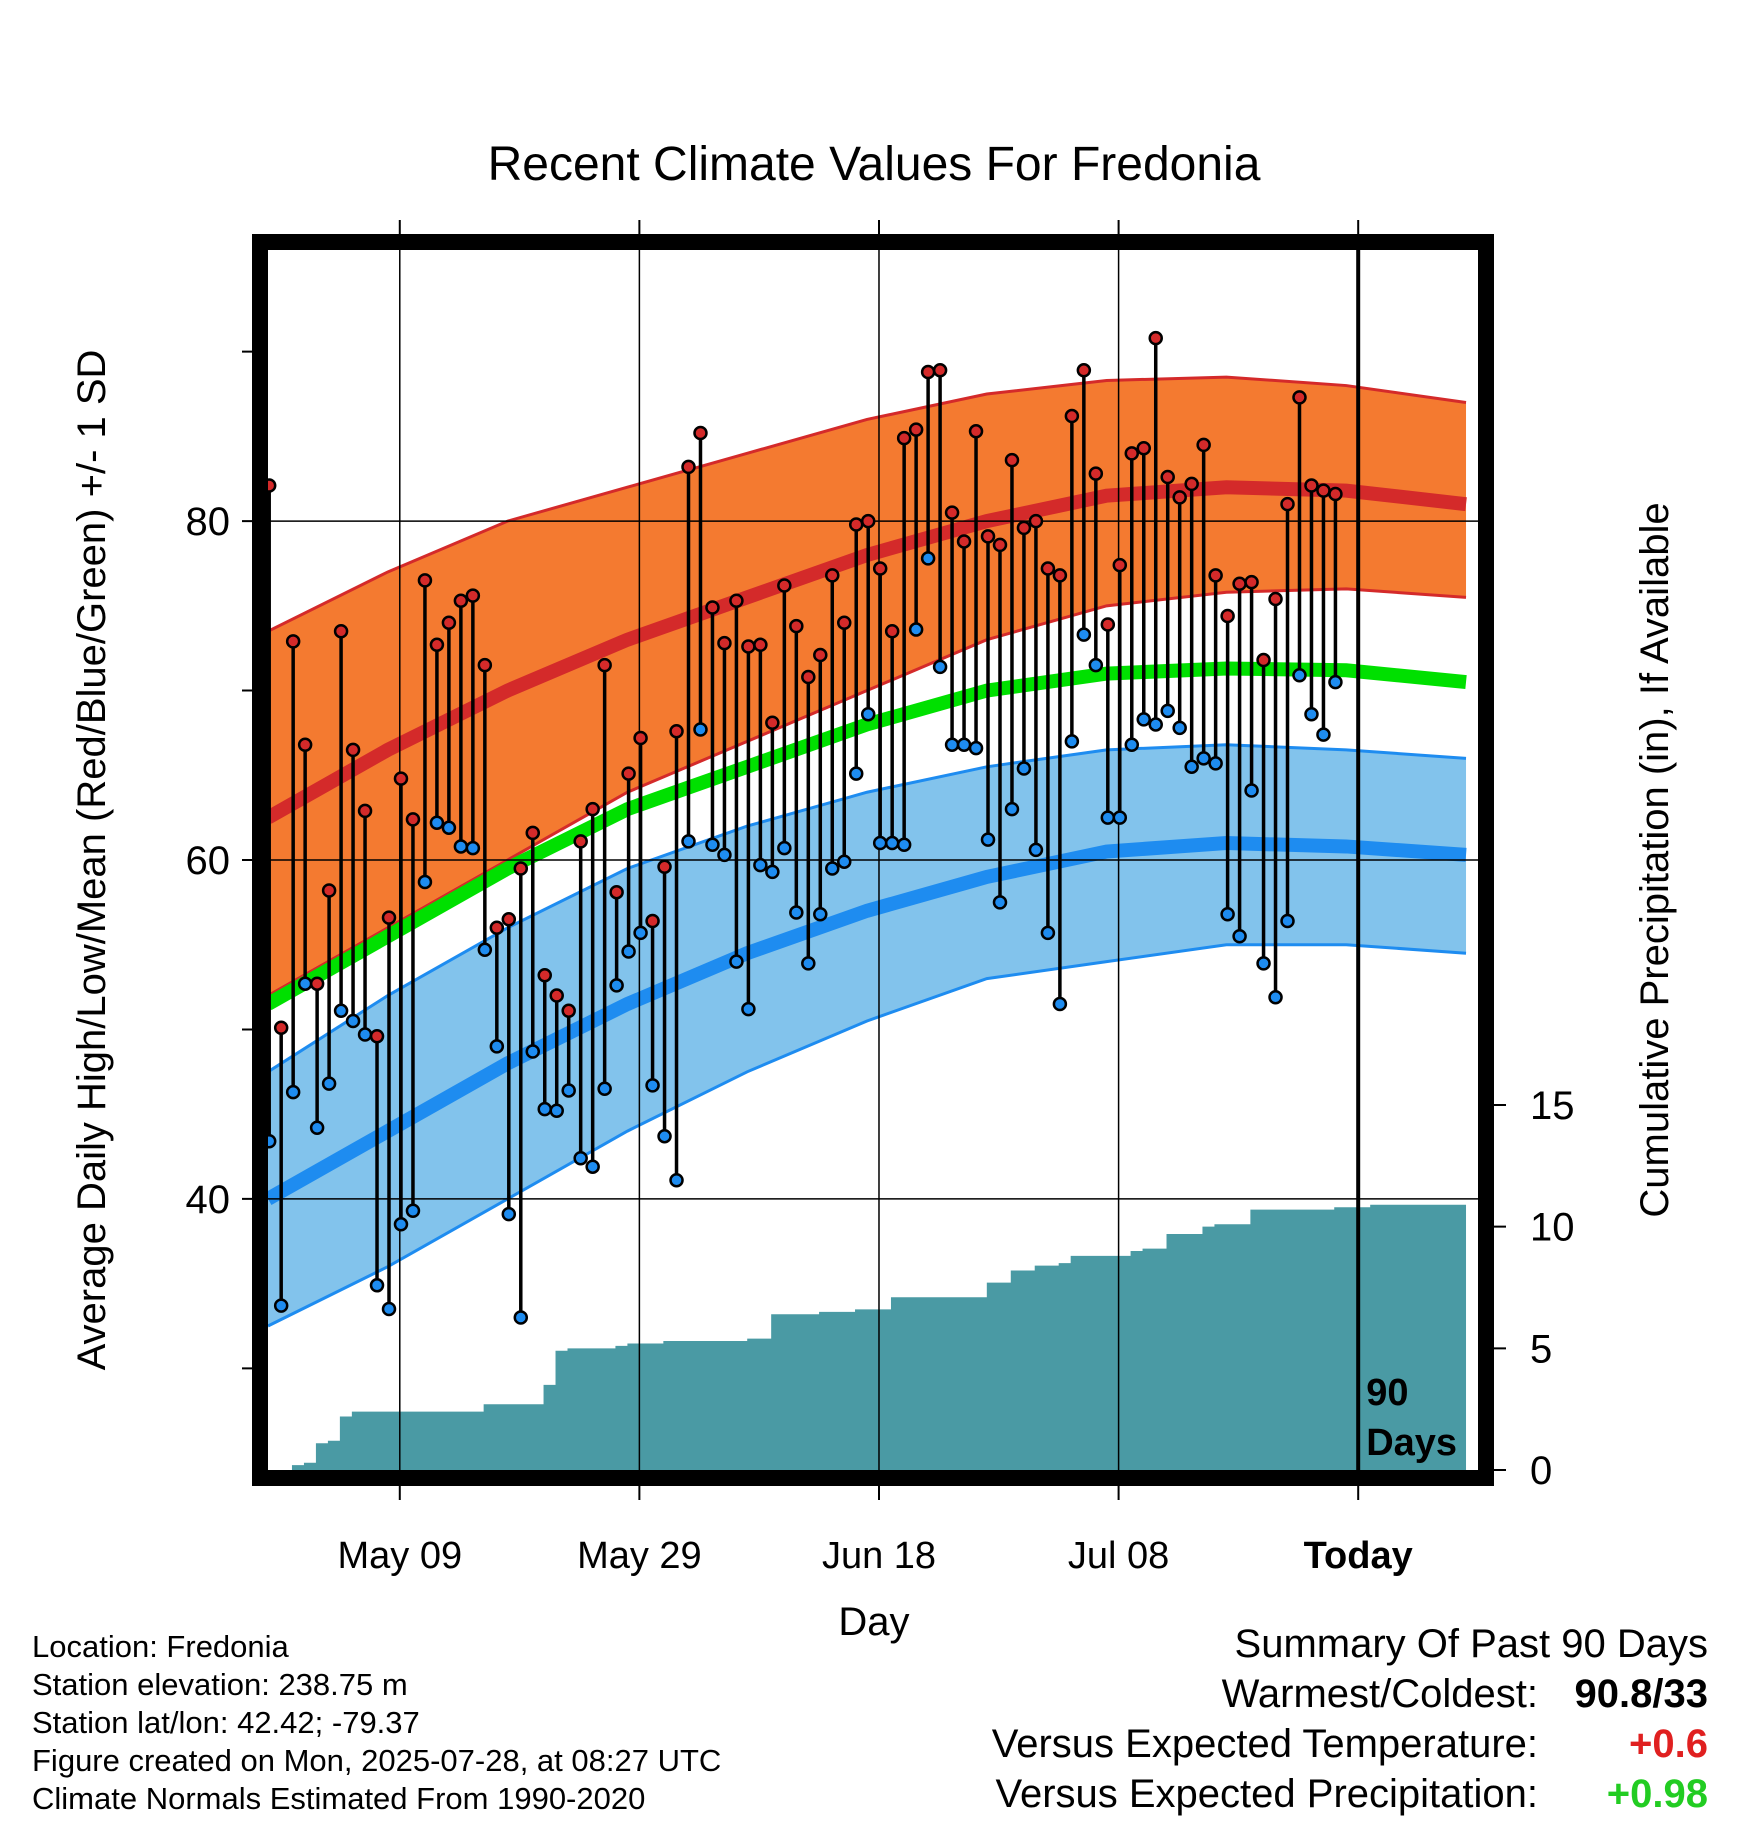 This screenshot has width=1748, height=1828. What do you see at coordinates (339, 1798) in the screenshot?
I see `normals-text: Climate Normals Estimated From 1990-2020` at bounding box center [339, 1798].